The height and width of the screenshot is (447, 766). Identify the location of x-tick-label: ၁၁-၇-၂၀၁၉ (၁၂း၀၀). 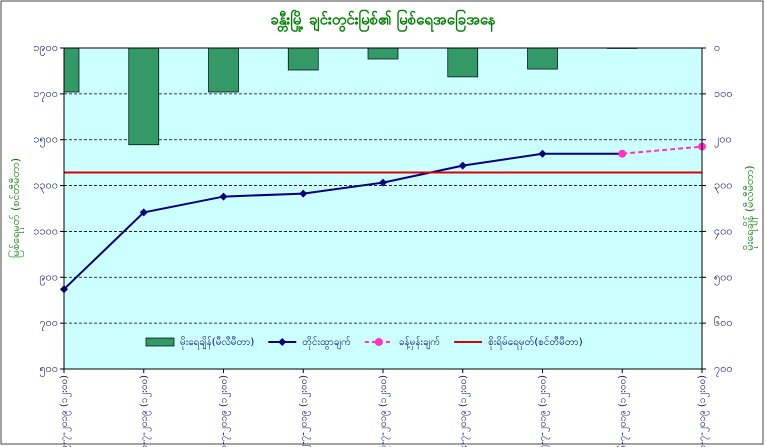
(225, 411).